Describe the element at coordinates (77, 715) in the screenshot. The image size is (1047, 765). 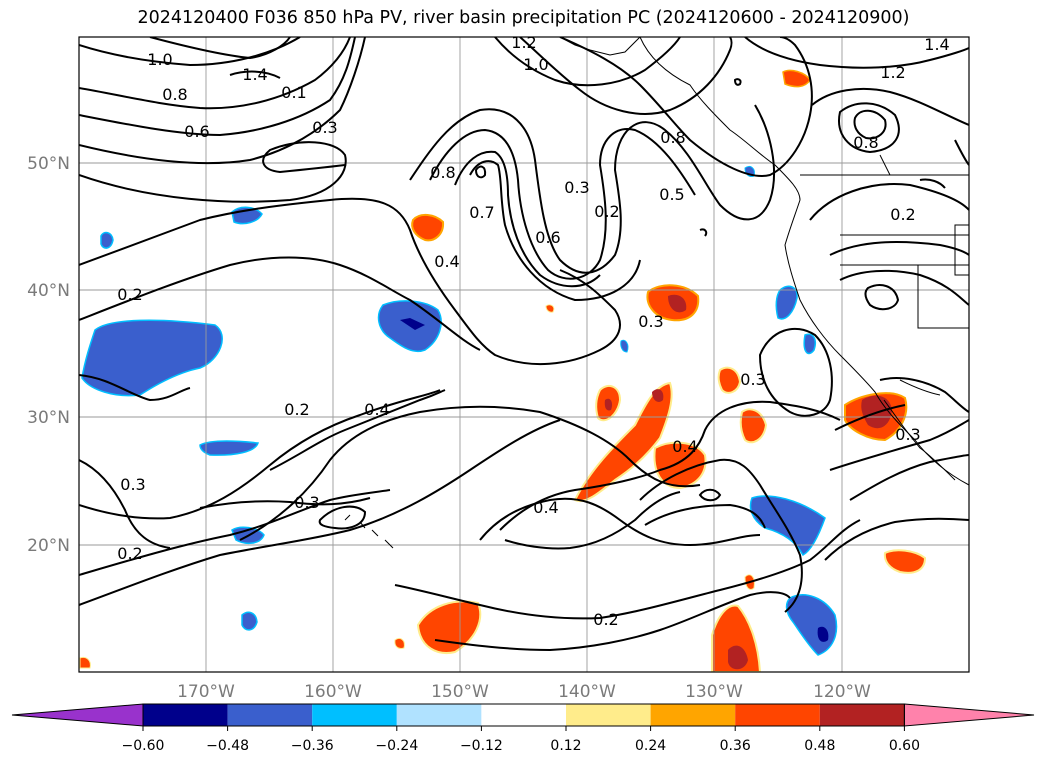
I see `colorbar-extend-low` at that location.